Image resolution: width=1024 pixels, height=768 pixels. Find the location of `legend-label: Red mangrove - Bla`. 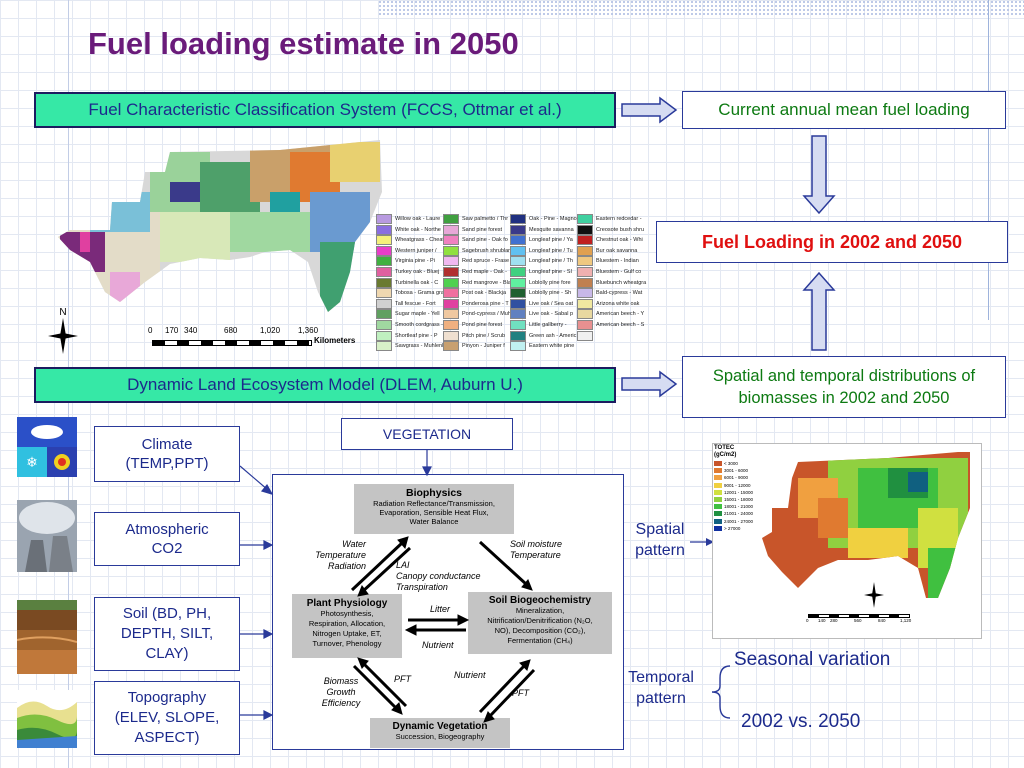

legend-label: Red mangrove - Bla is located at coordinates (486, 282).